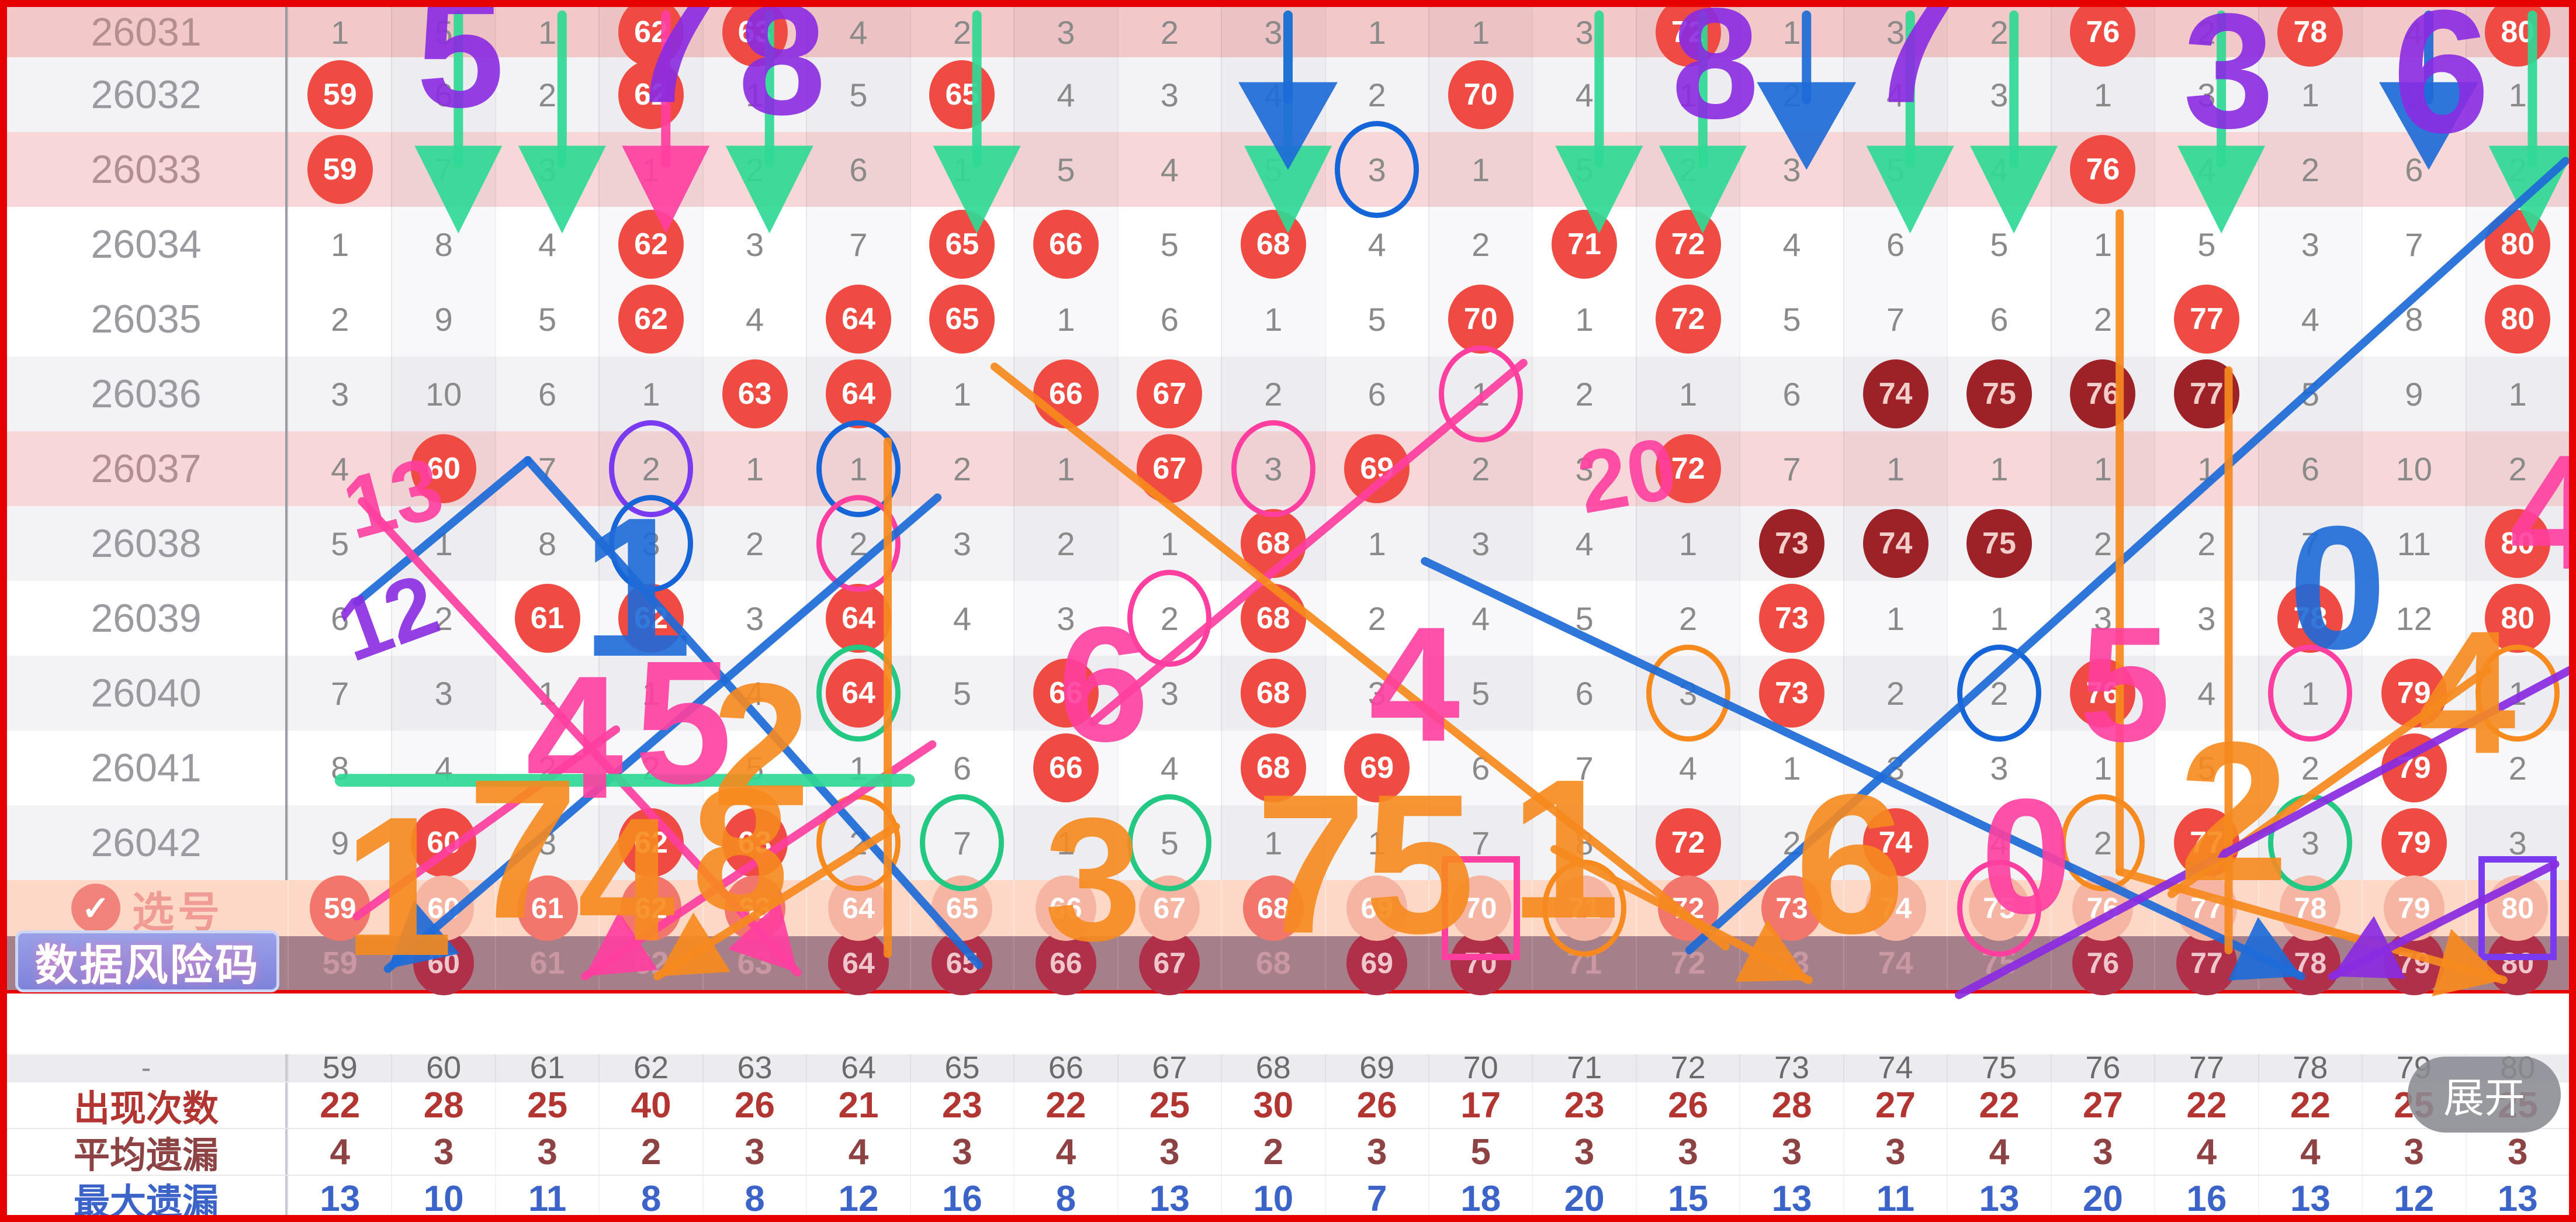 This screenshot has height=1222, width=2576. What do you see at coordinates (650, 1152) in the screenshot?
I see `stats-value: 2` at bounding box center [650, 1152].